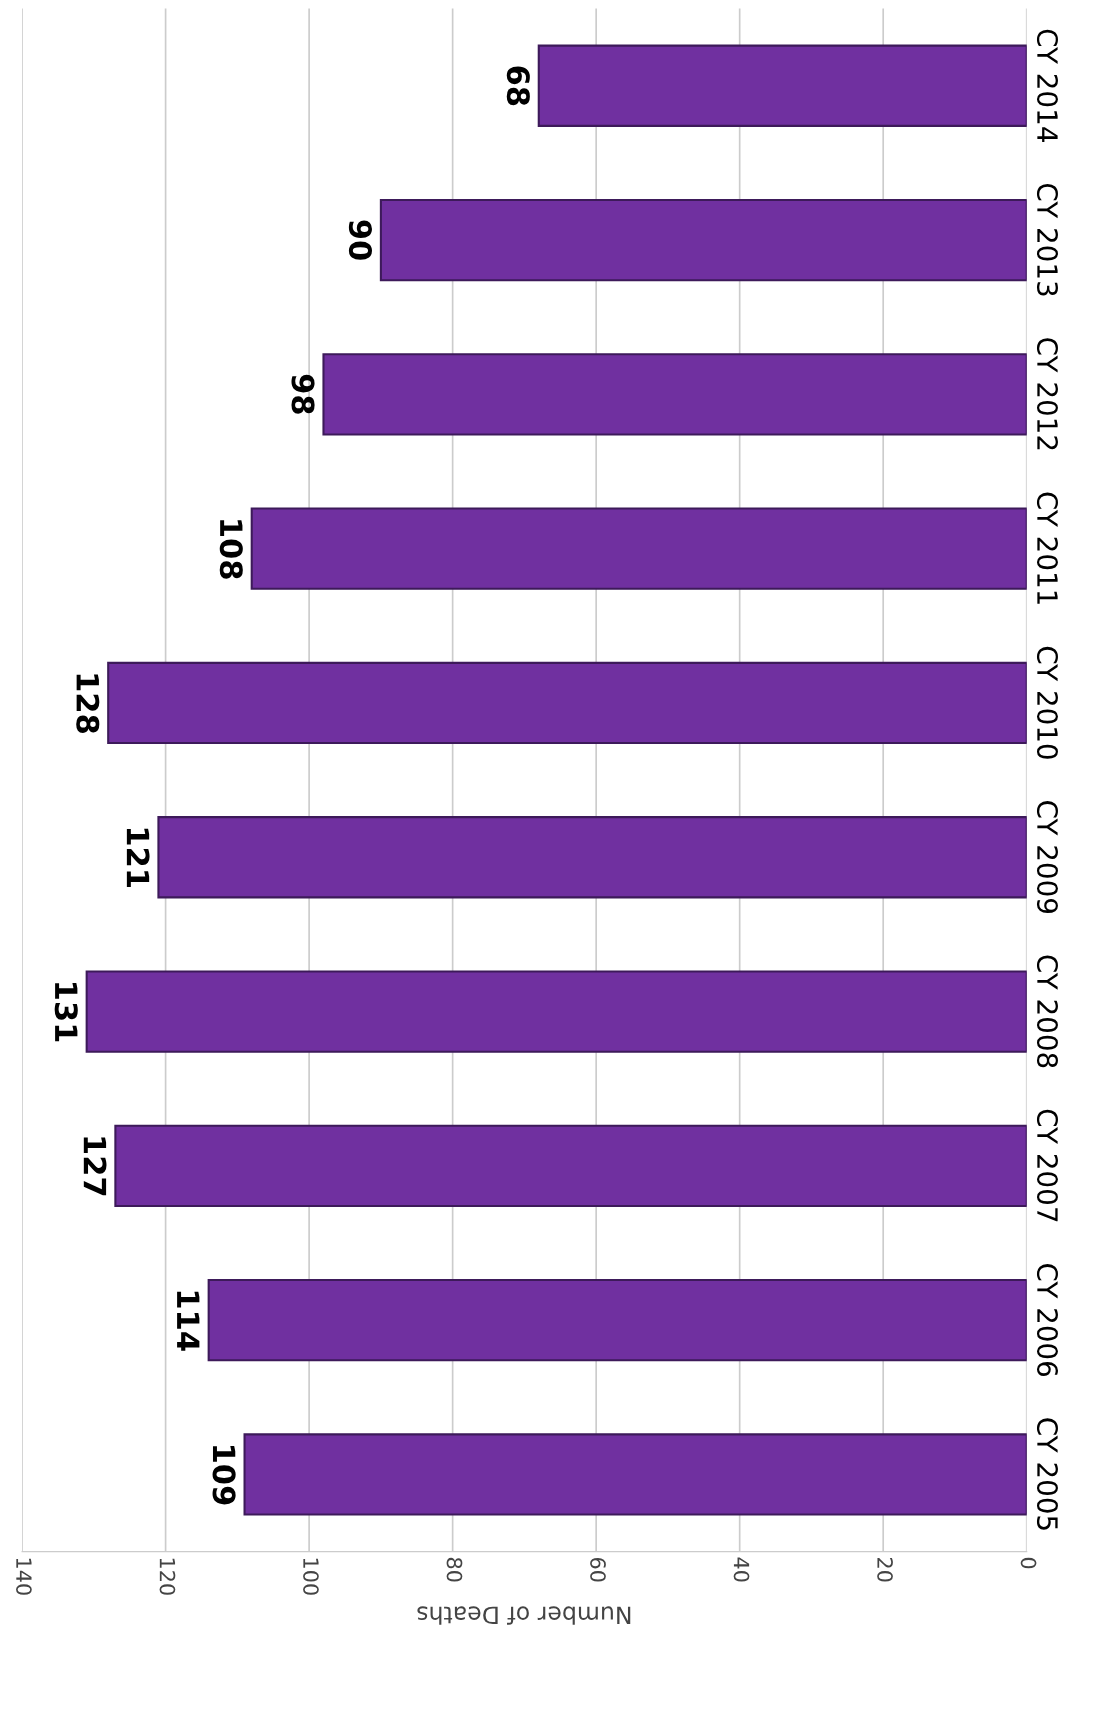 This screenshot has height=1724, width=1104. I want to click on x-tick-label: 140, so click(24, 1576).